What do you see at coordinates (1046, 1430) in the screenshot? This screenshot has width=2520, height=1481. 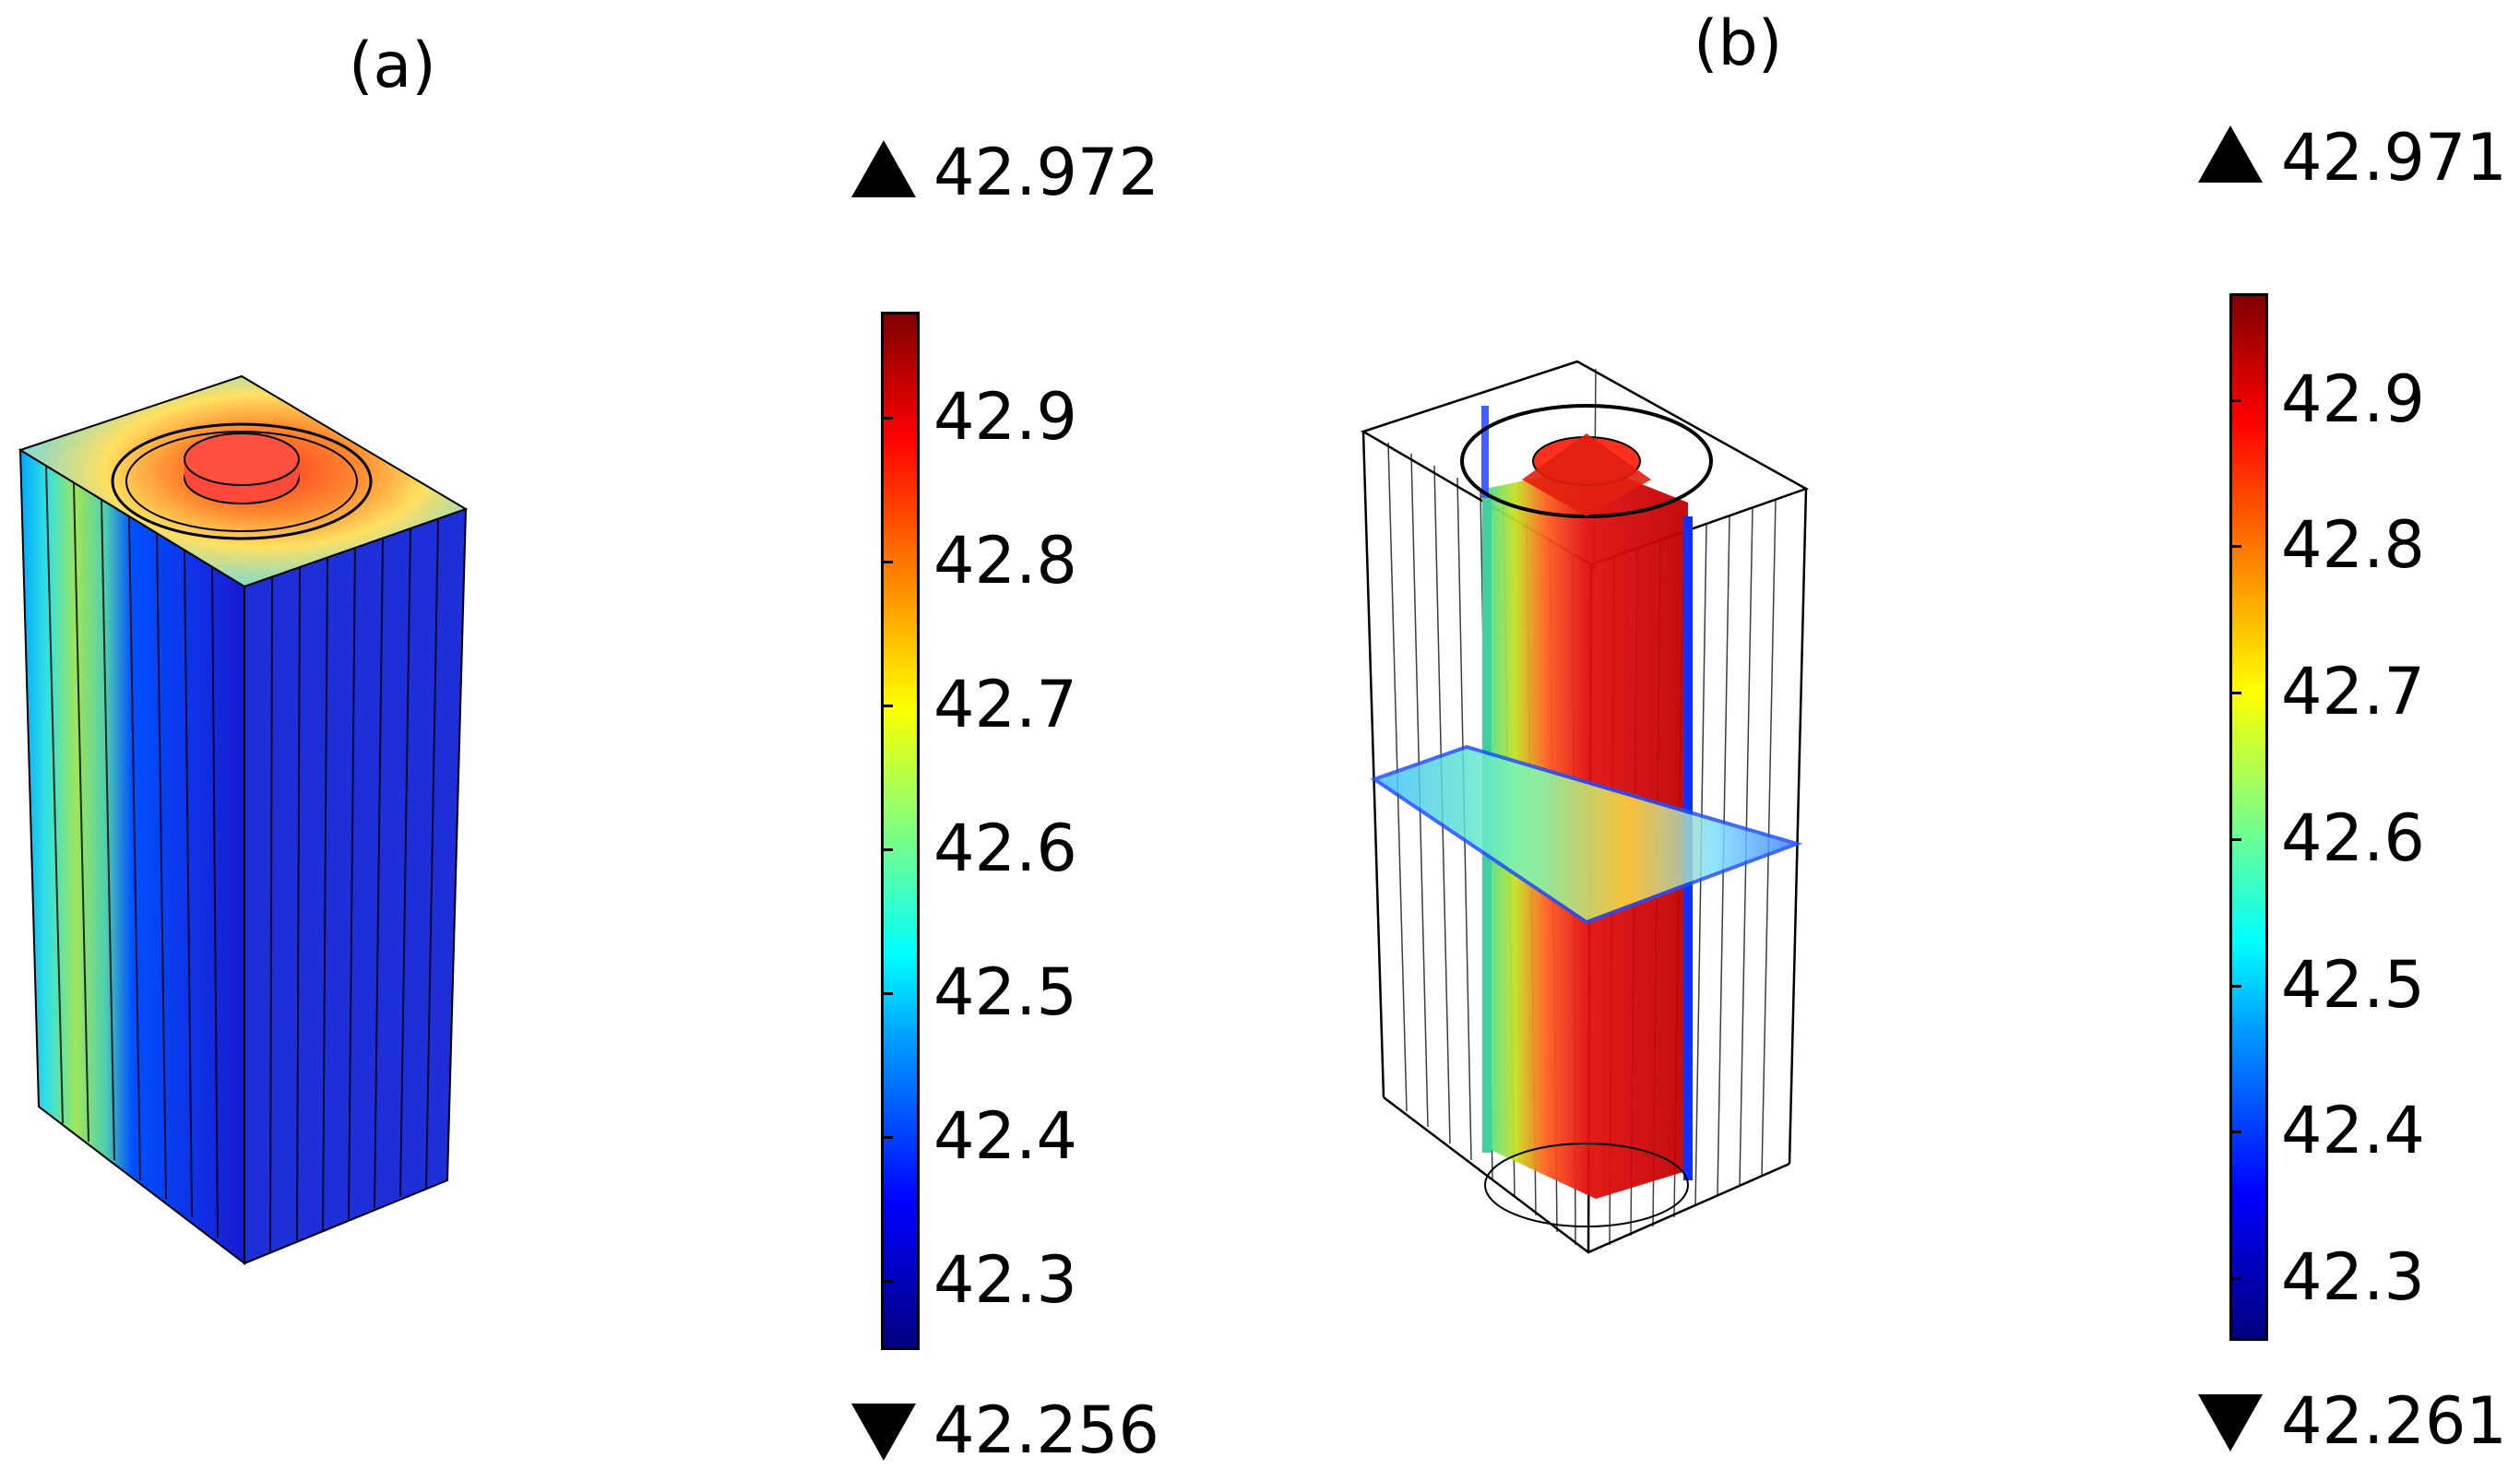 I see `colorbar-a-min: 42.256` at bounding box center [1046, 1430].